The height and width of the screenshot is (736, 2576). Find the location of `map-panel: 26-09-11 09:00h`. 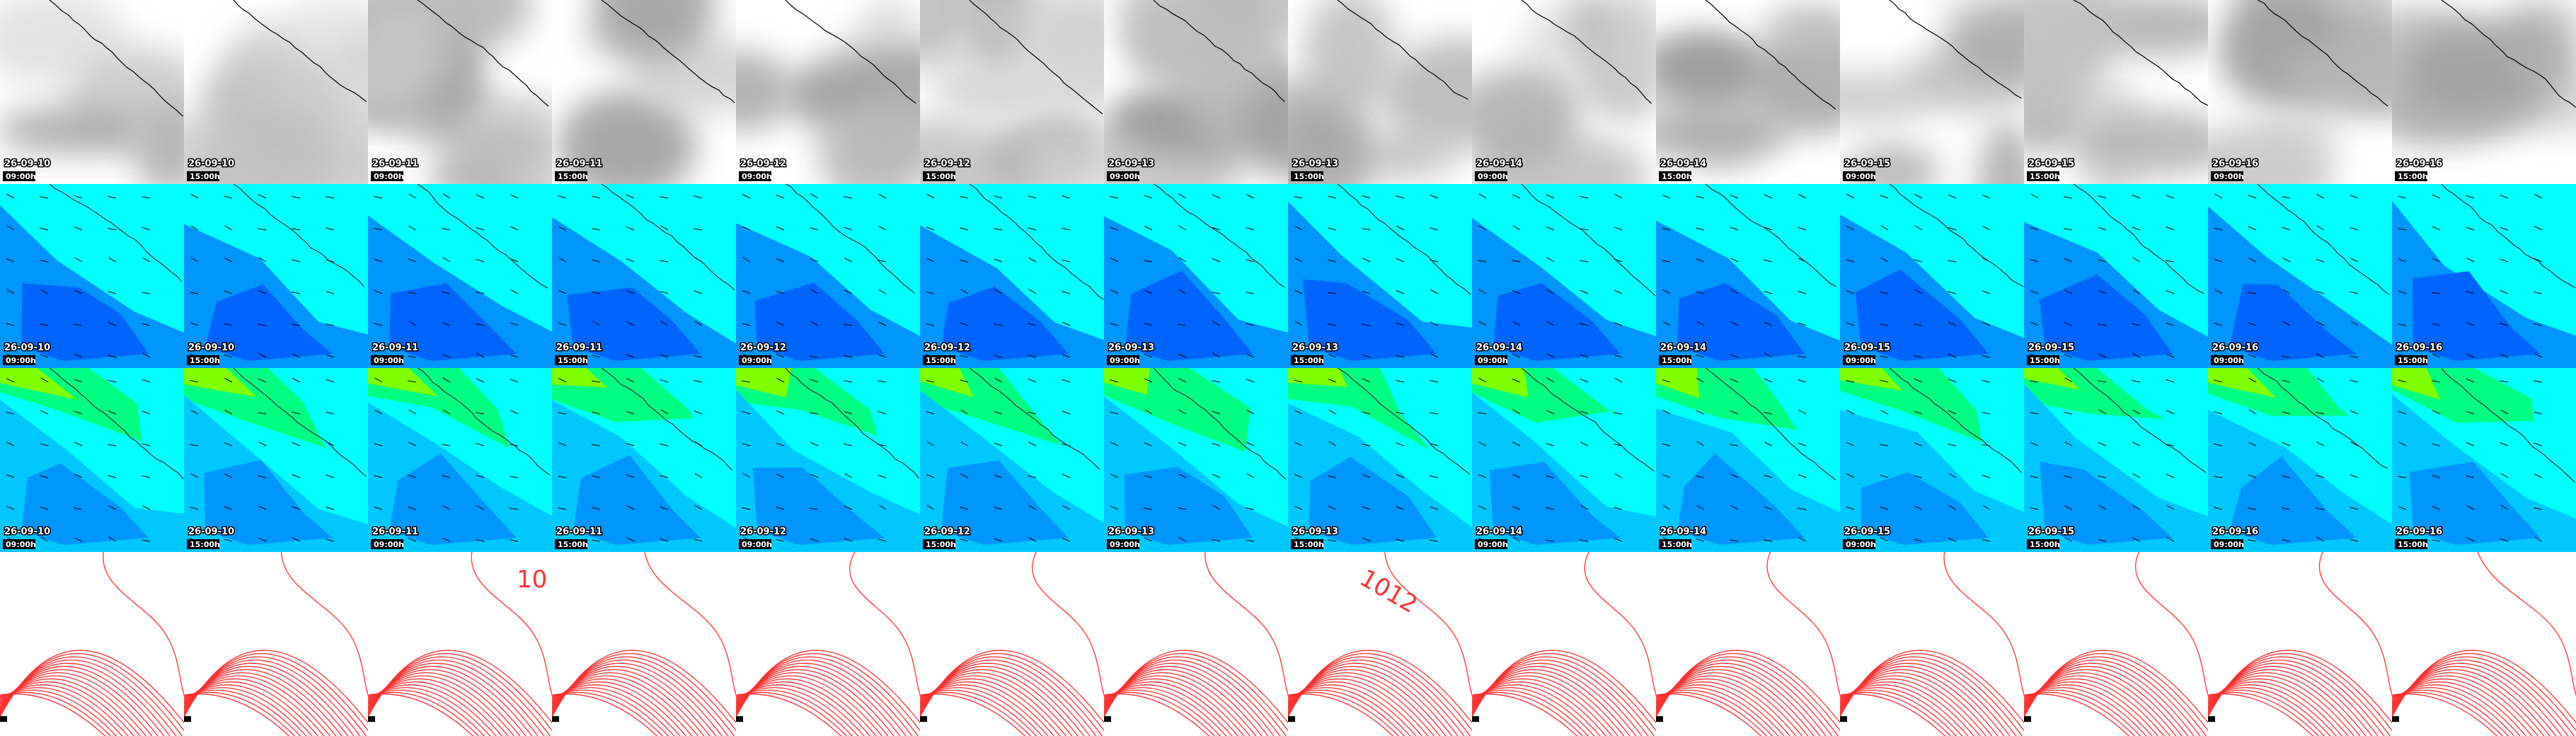

map-panel: 26-09-11 09:00h is located at coordinates (460, 276).